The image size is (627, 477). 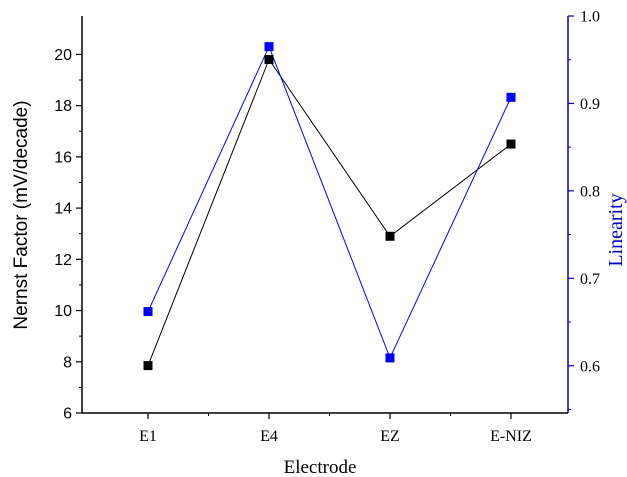 What do you see at coordinates (63, 209) in the screenshot?
I see `y-left-tick-label: 14` at bounding box center [63, 209].